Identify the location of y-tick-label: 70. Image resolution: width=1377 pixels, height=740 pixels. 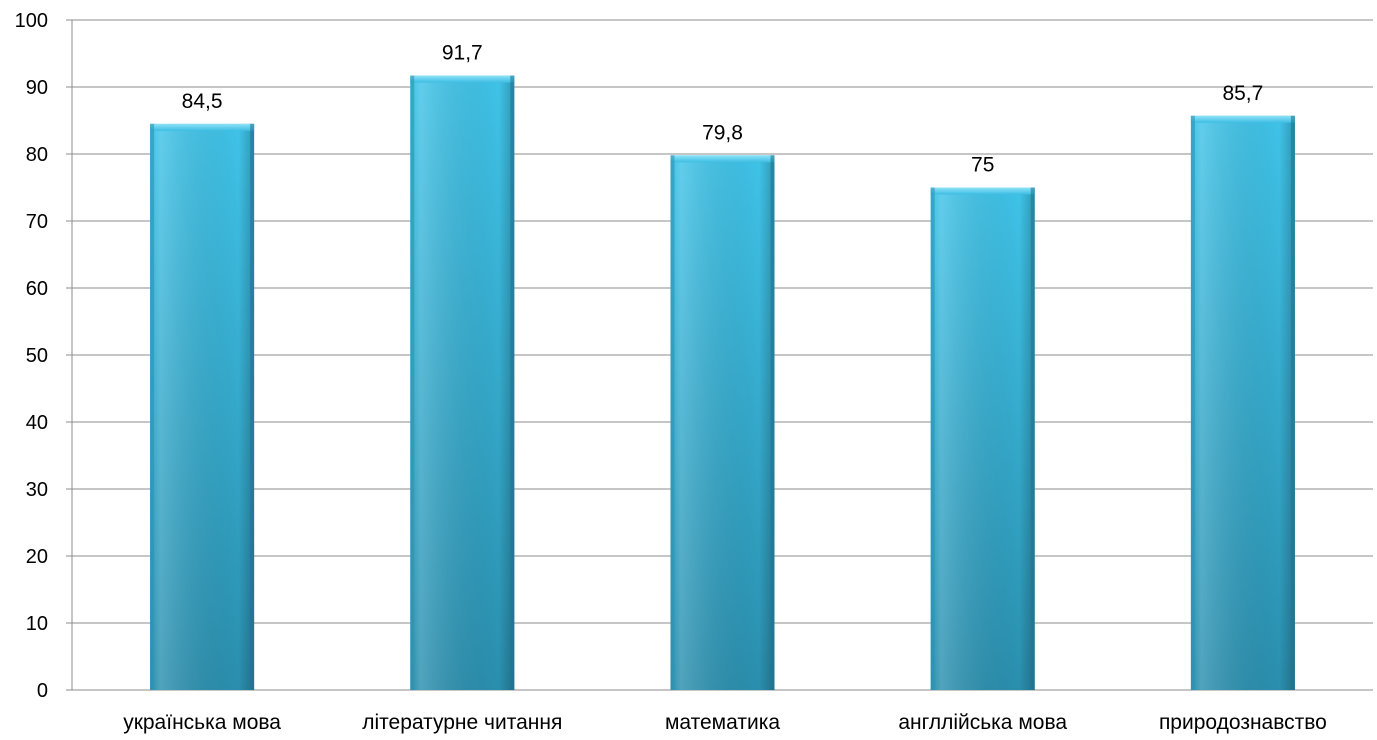
(37, 222).